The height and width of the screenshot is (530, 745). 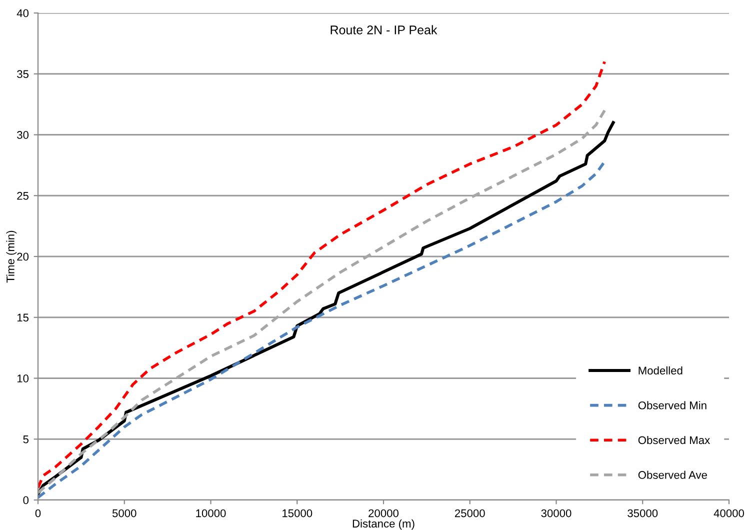 What do you see at coordinates (23, 196) in the screenshot?
I see `y-tick-label: 25` at bounding box center [23, 196].